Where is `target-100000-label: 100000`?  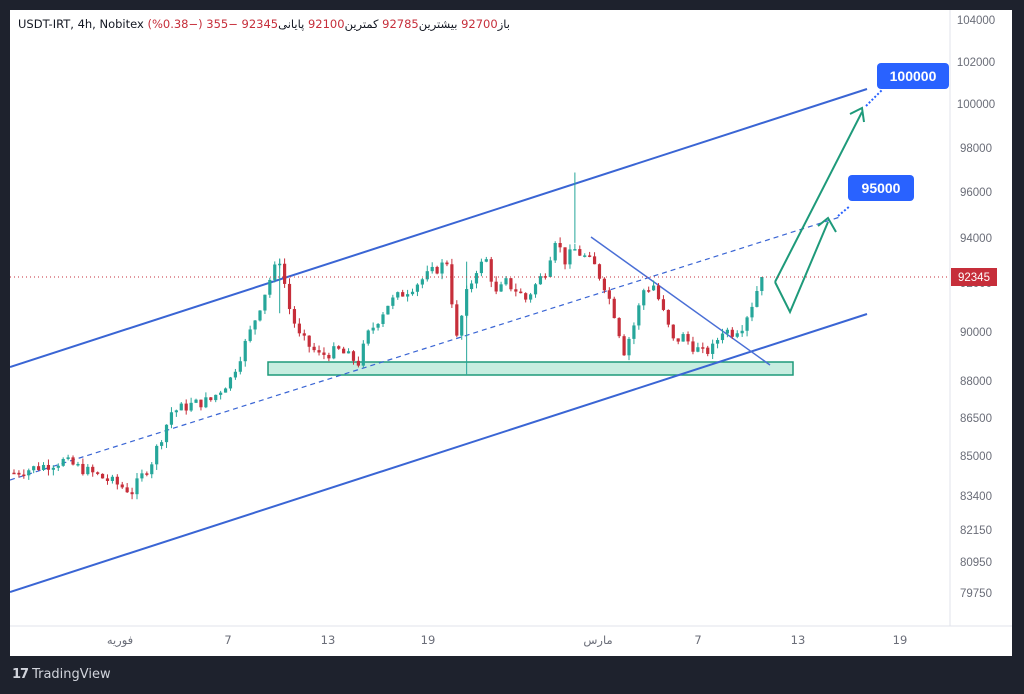
target-100000-label: 100000 is located at coordinates (907, 85).